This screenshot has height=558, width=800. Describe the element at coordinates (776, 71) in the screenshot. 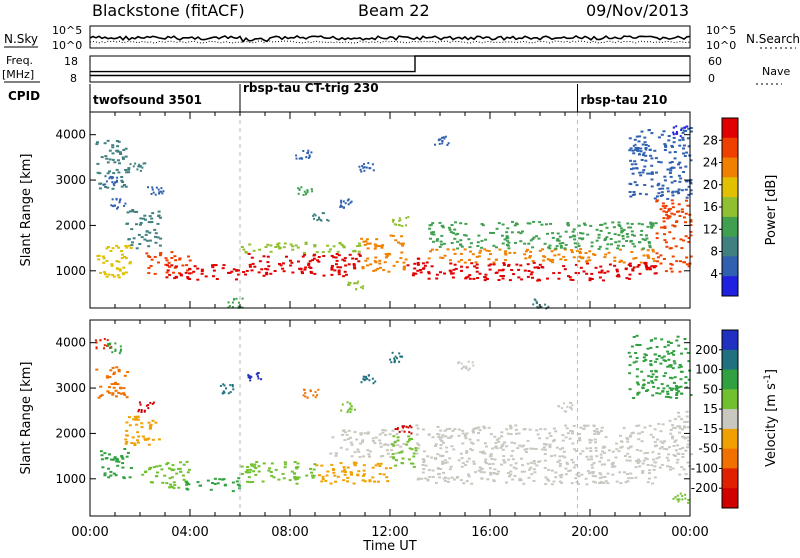

I see `nave-label: Nave` at that location.